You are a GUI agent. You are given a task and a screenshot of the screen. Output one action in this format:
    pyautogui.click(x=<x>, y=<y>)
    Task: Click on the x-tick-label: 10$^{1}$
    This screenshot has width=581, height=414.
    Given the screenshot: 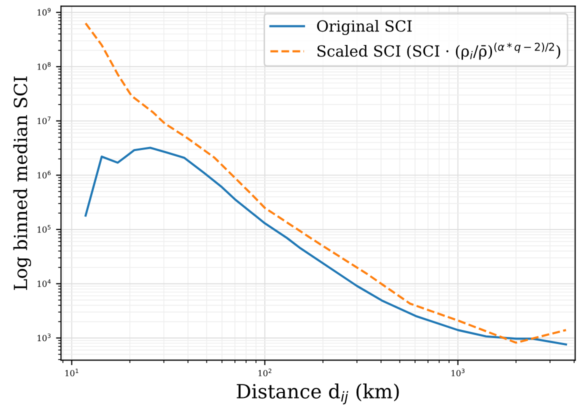 What is the action you would take?
    pyautogui.click(x=71, y=372)
    